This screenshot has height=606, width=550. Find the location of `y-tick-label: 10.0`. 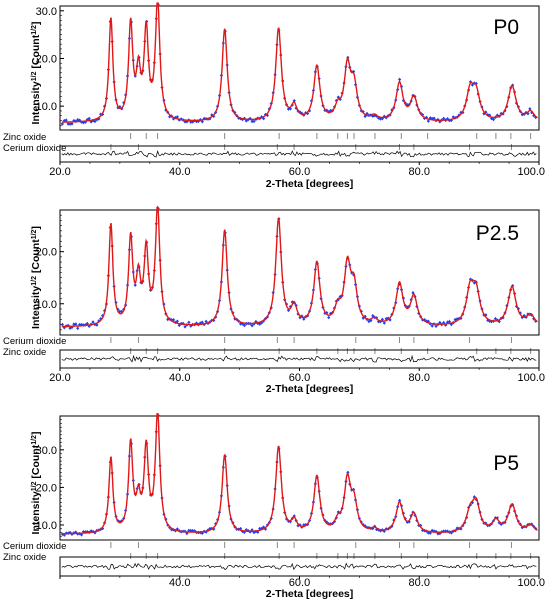

y-tick-label: 10.0 is located at coordinates (46, 107).